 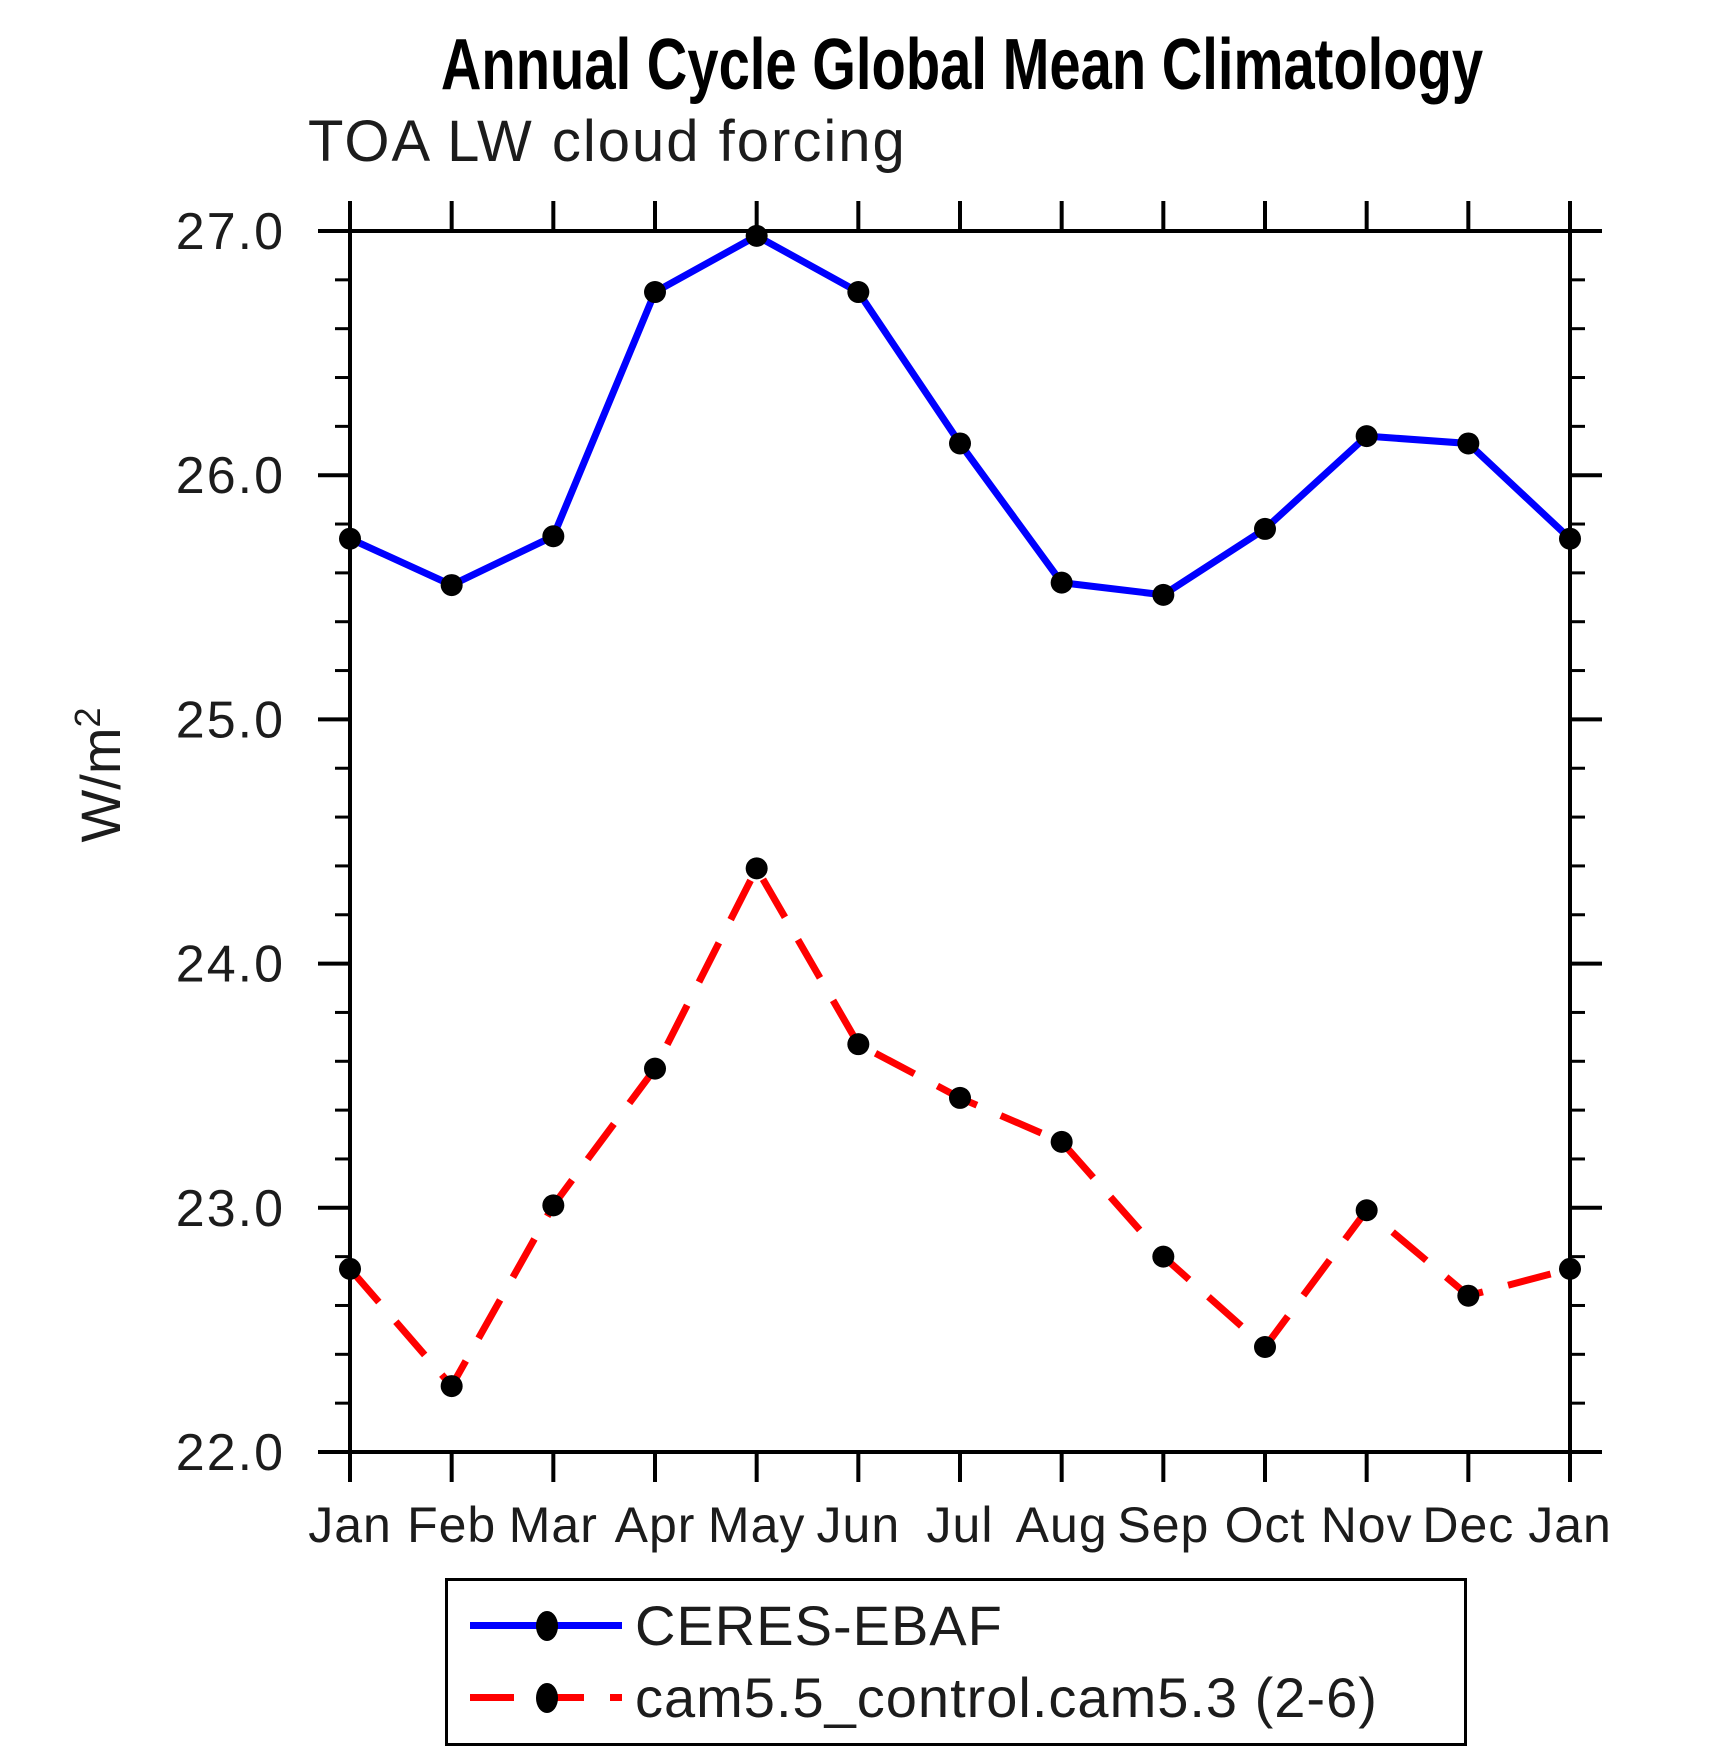 I want to click on y-axis-label: W/m2, so click(x=99, y=774).